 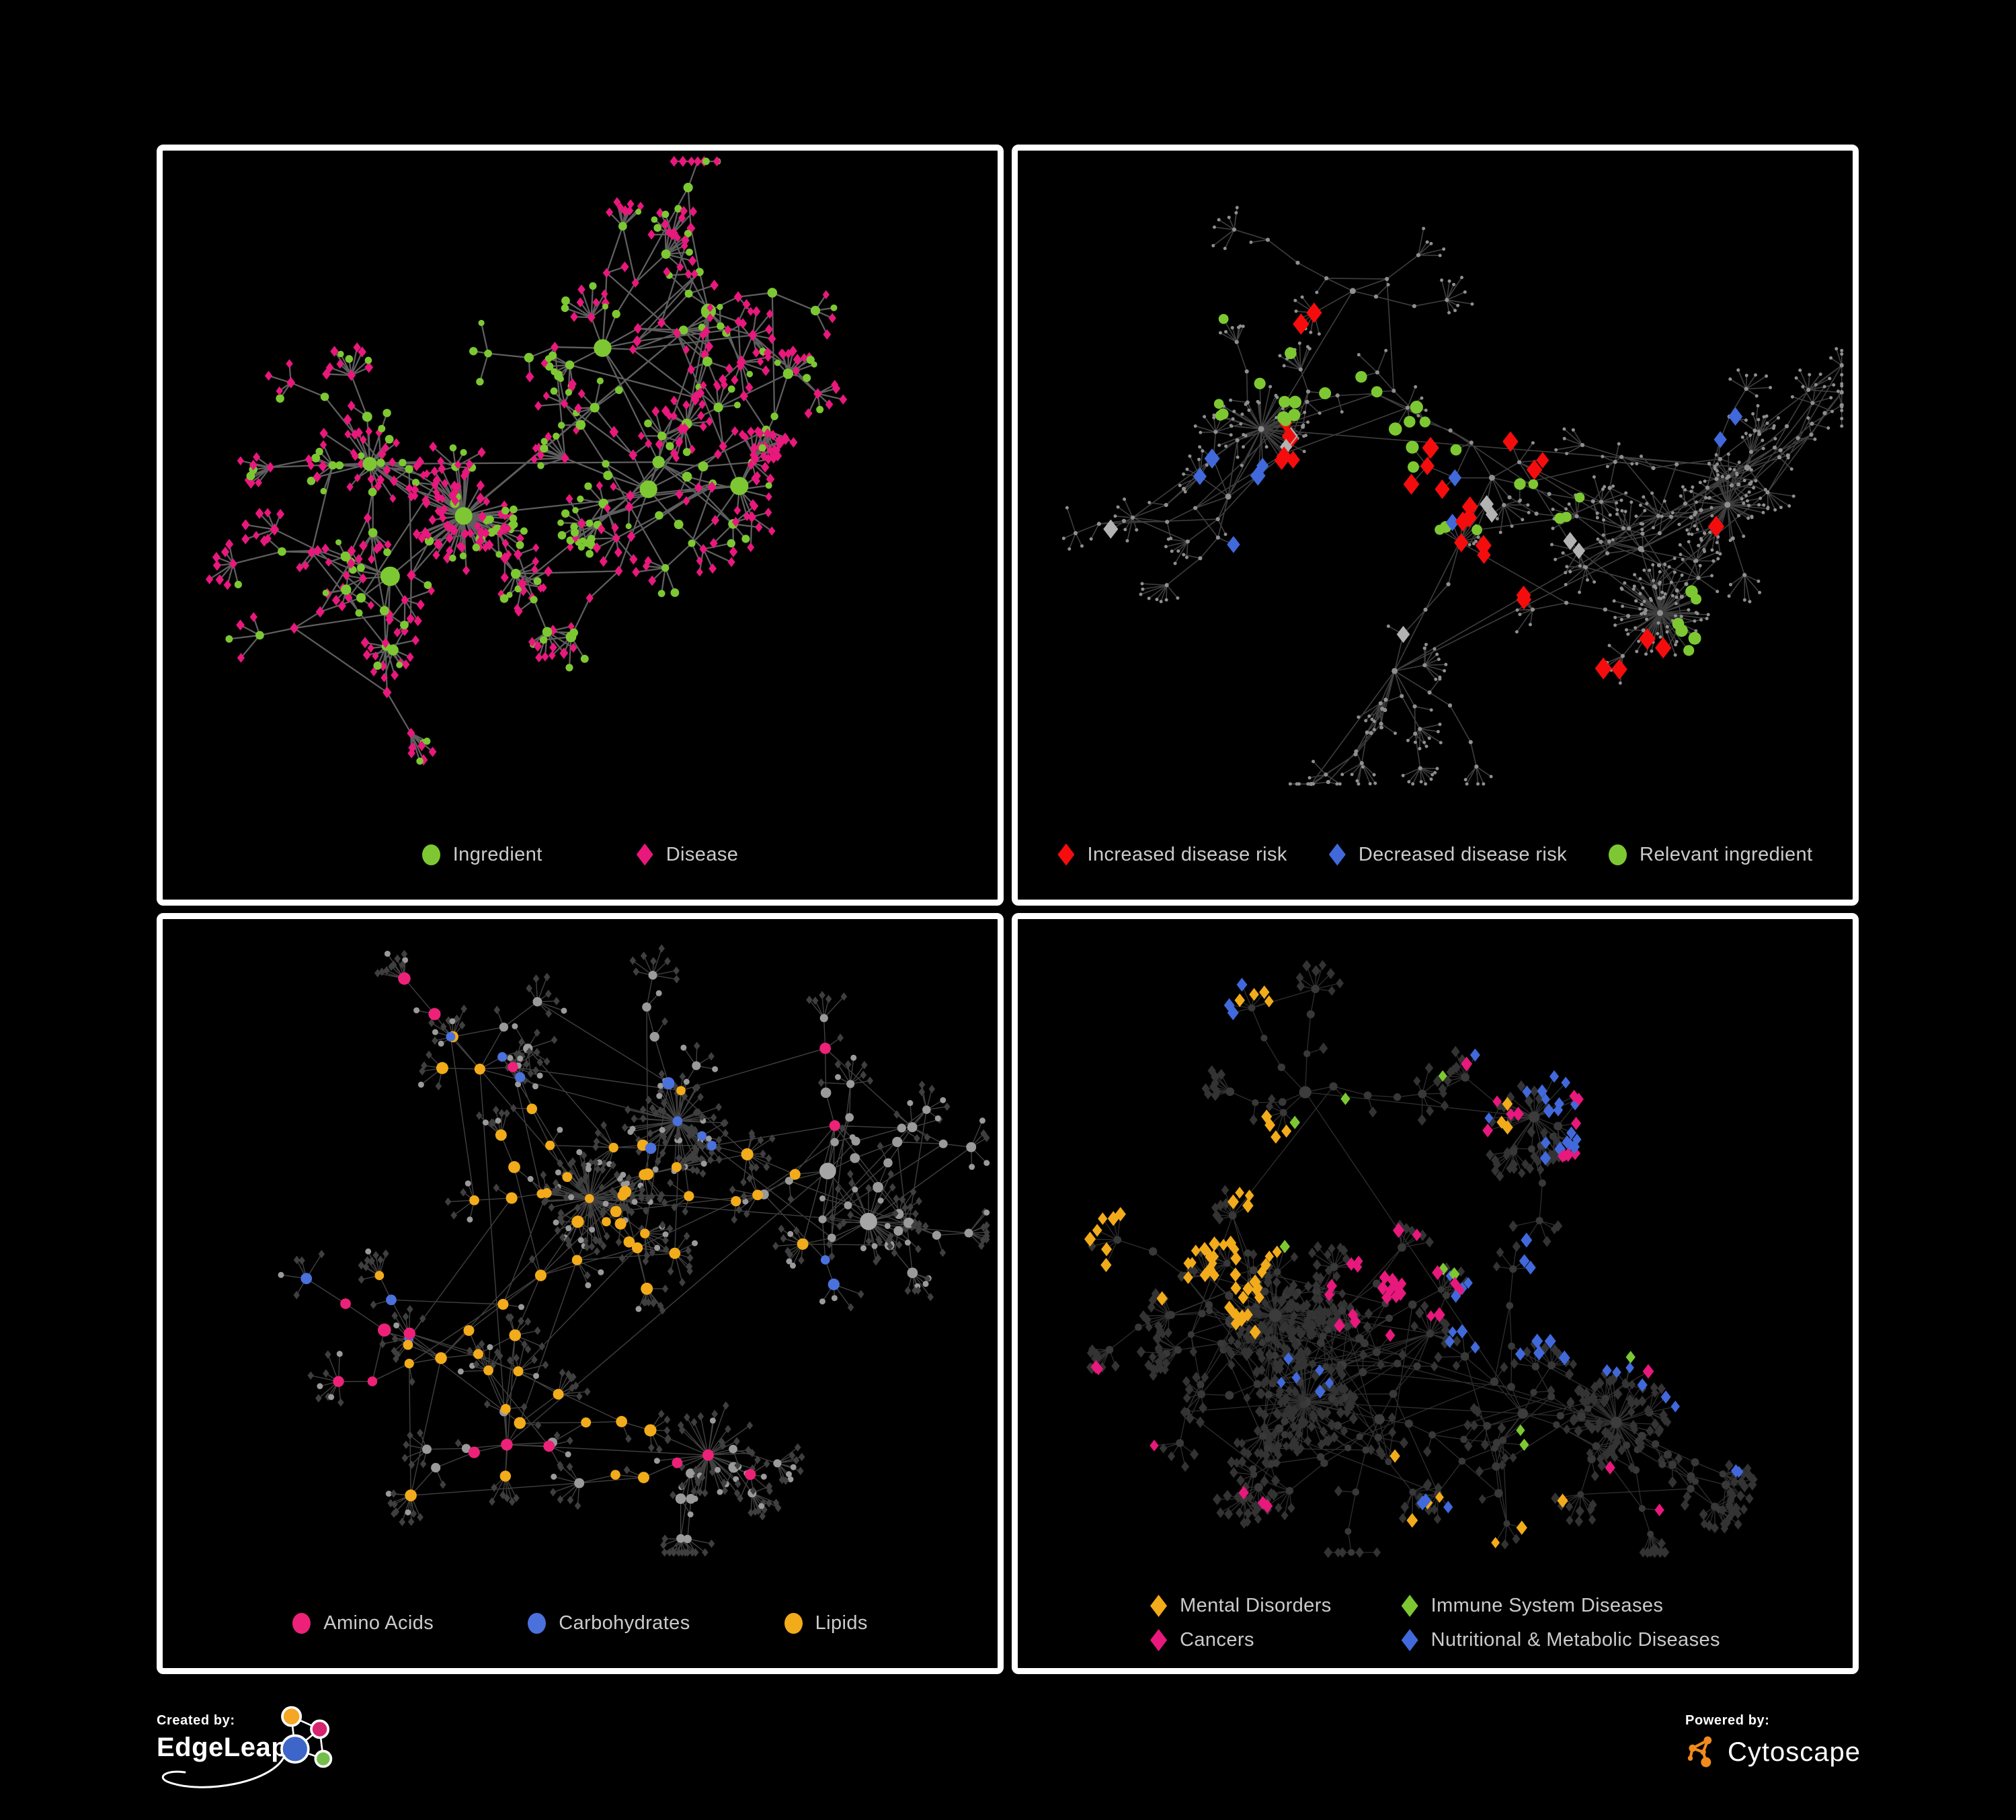 I want to click on legend-label: Immune System Diseases, so click(x=1547, y=1605).